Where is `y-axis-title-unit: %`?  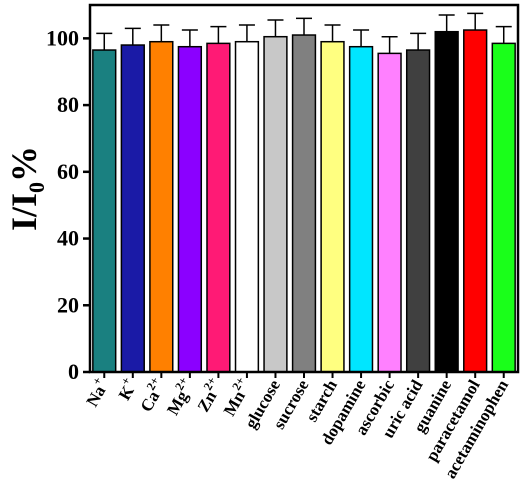 y-axis-title-unit: % is located at coordinates (24, 164).